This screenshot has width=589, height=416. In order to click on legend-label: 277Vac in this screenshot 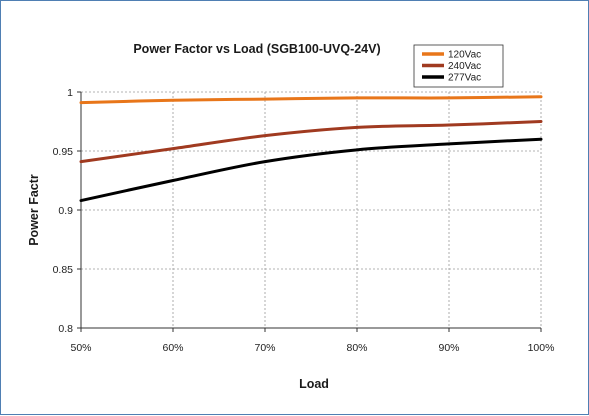, I will do `click(464, 78)`.